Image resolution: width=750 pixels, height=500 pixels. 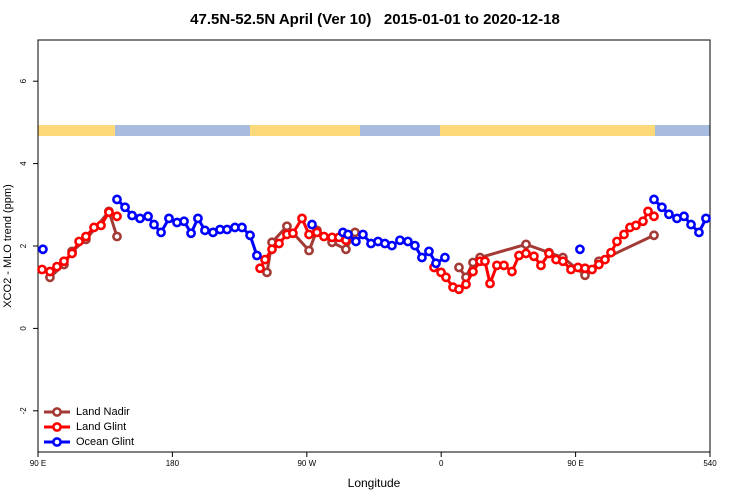 What do you see at coordinates (103, 412) in the screenshot?
I see `legend-label: Land Nadir` at bounding box center [103, 412].